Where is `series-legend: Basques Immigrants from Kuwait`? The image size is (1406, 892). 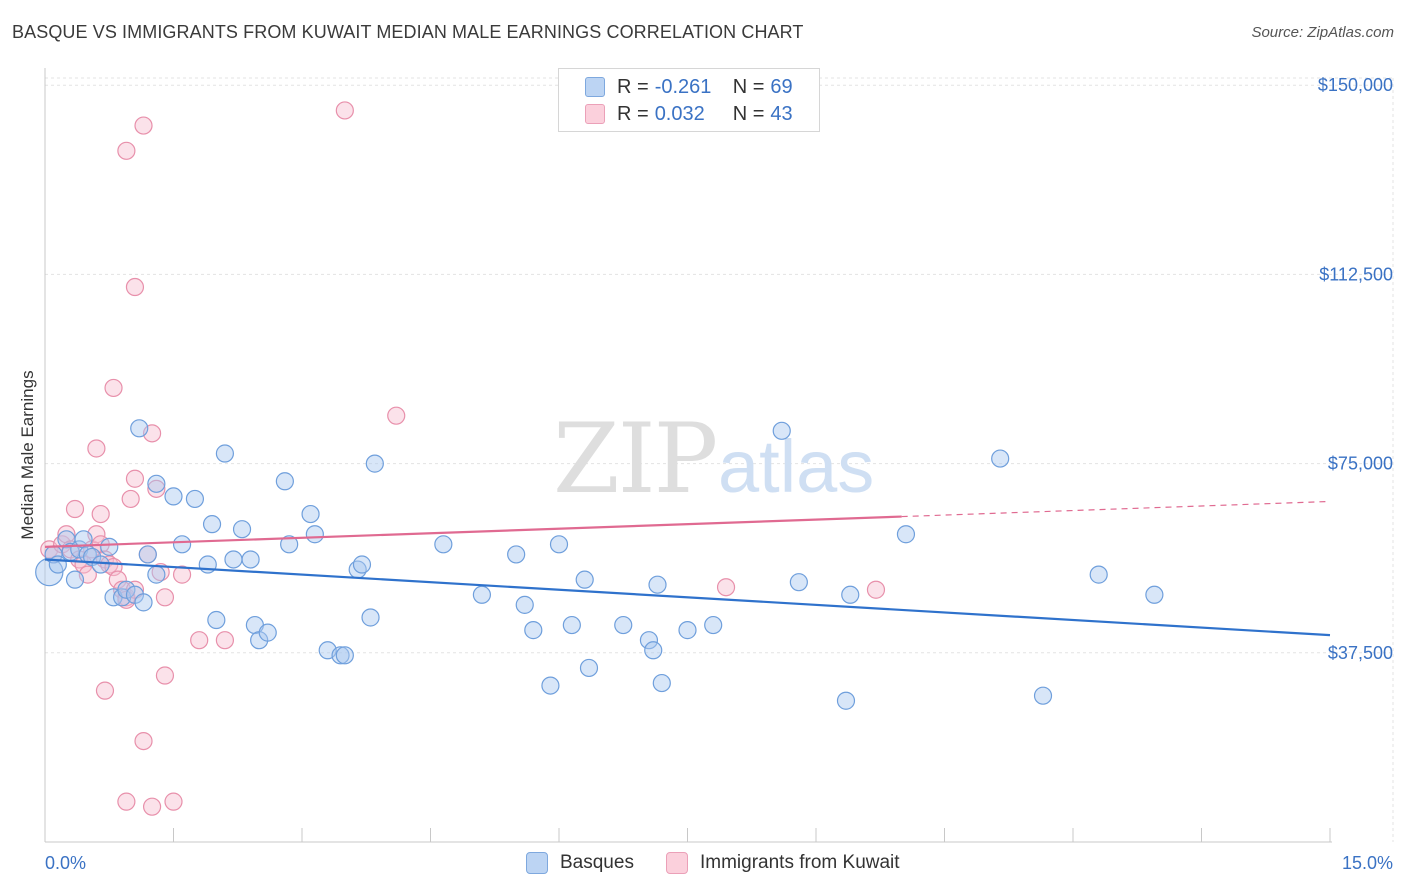 series-legend: Basques Immigrants from Kuwait is located at coordinates (703, 865).